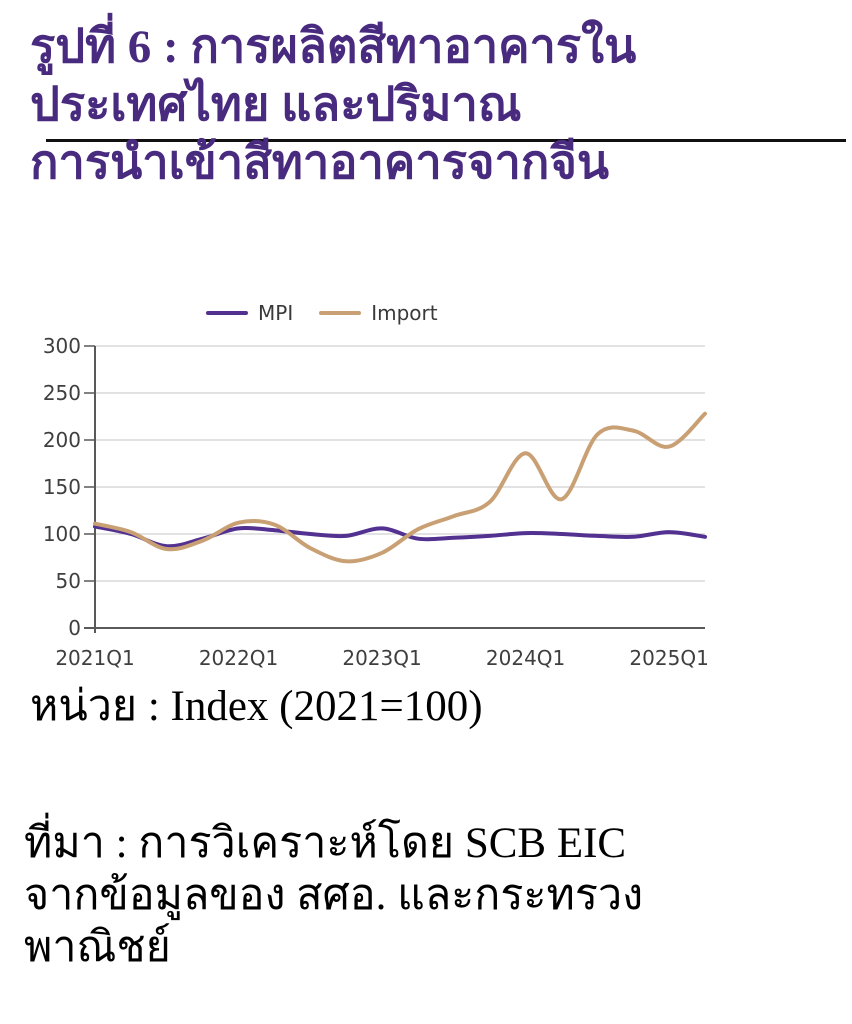  Describe the element at coordinates (256, 706) in the screenshot. I see `unit-label: หน่วย : Index (2021=100)` at that location.